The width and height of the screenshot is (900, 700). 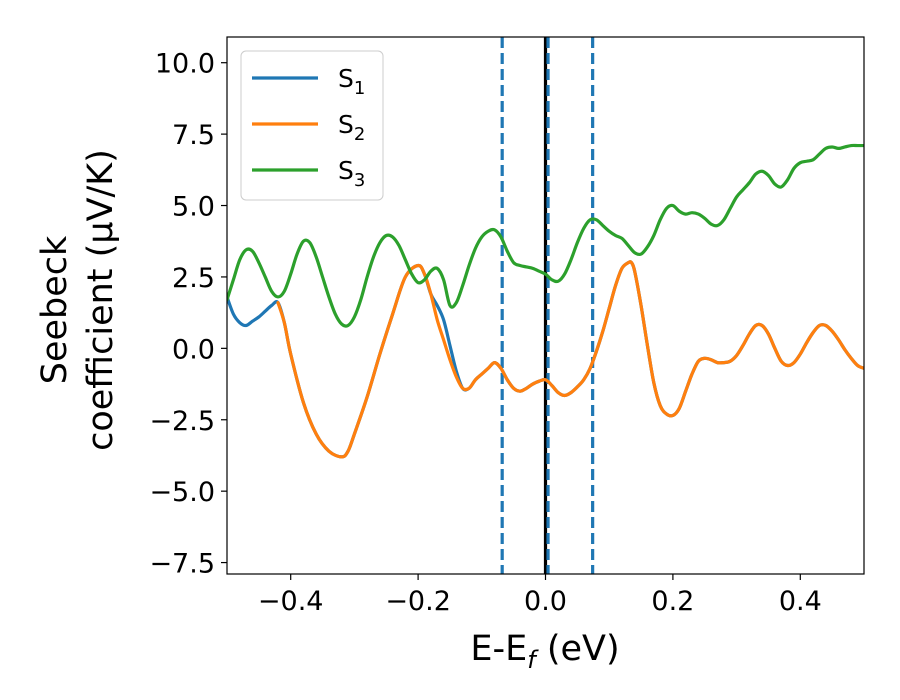 I want to click on y-tick-label: −5.0, so click(x=182, y=492).